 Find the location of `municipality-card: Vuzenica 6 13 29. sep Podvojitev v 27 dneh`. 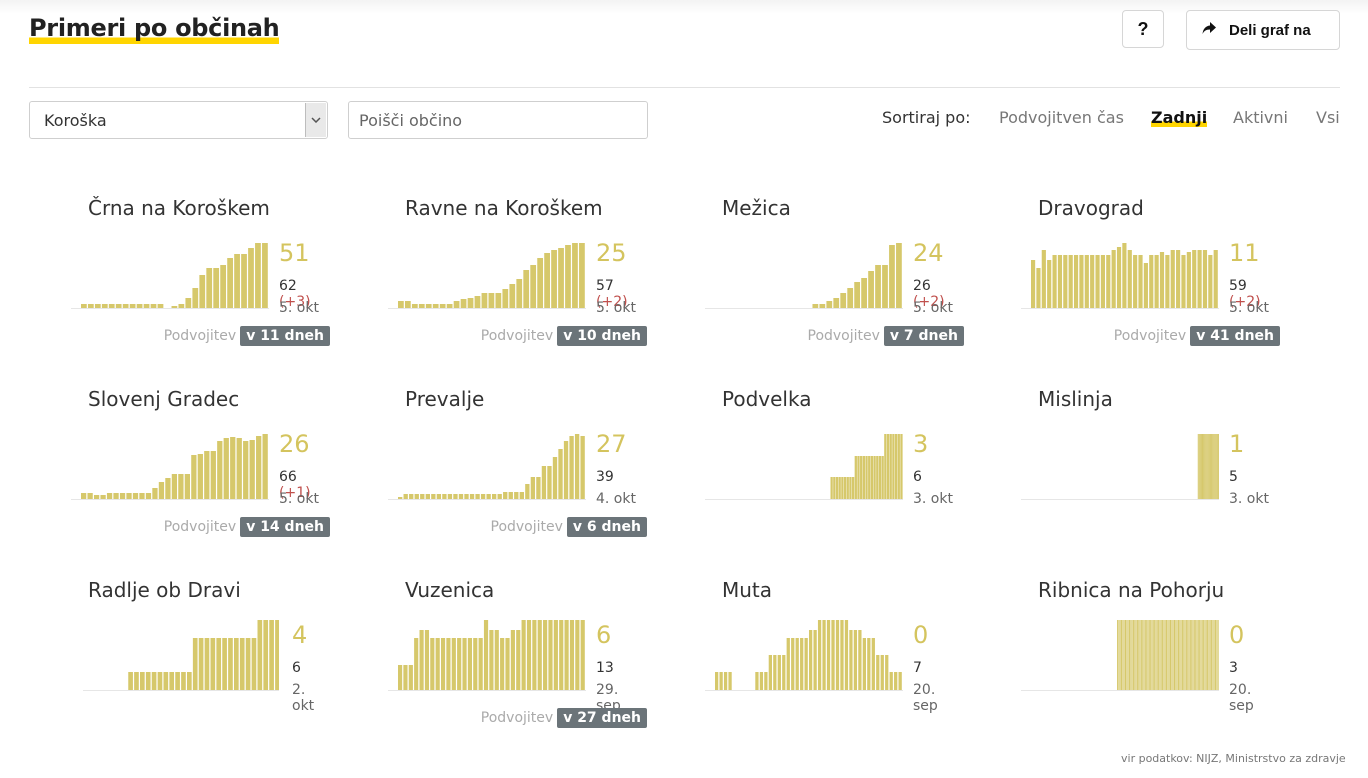

municipality-card: Vuzenica 6 13 29. sep Podvojitev v 27 dneh is located at coordinates (496, 663).